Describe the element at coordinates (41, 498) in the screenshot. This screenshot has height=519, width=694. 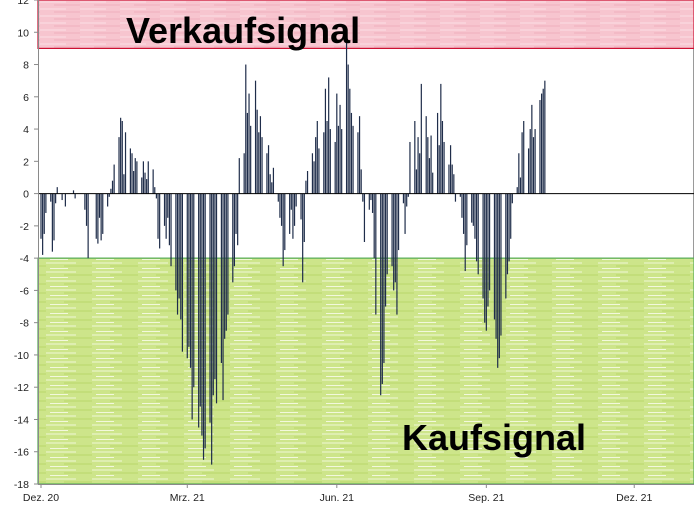
I see `x-tick-label: Dez. 20` at that location.